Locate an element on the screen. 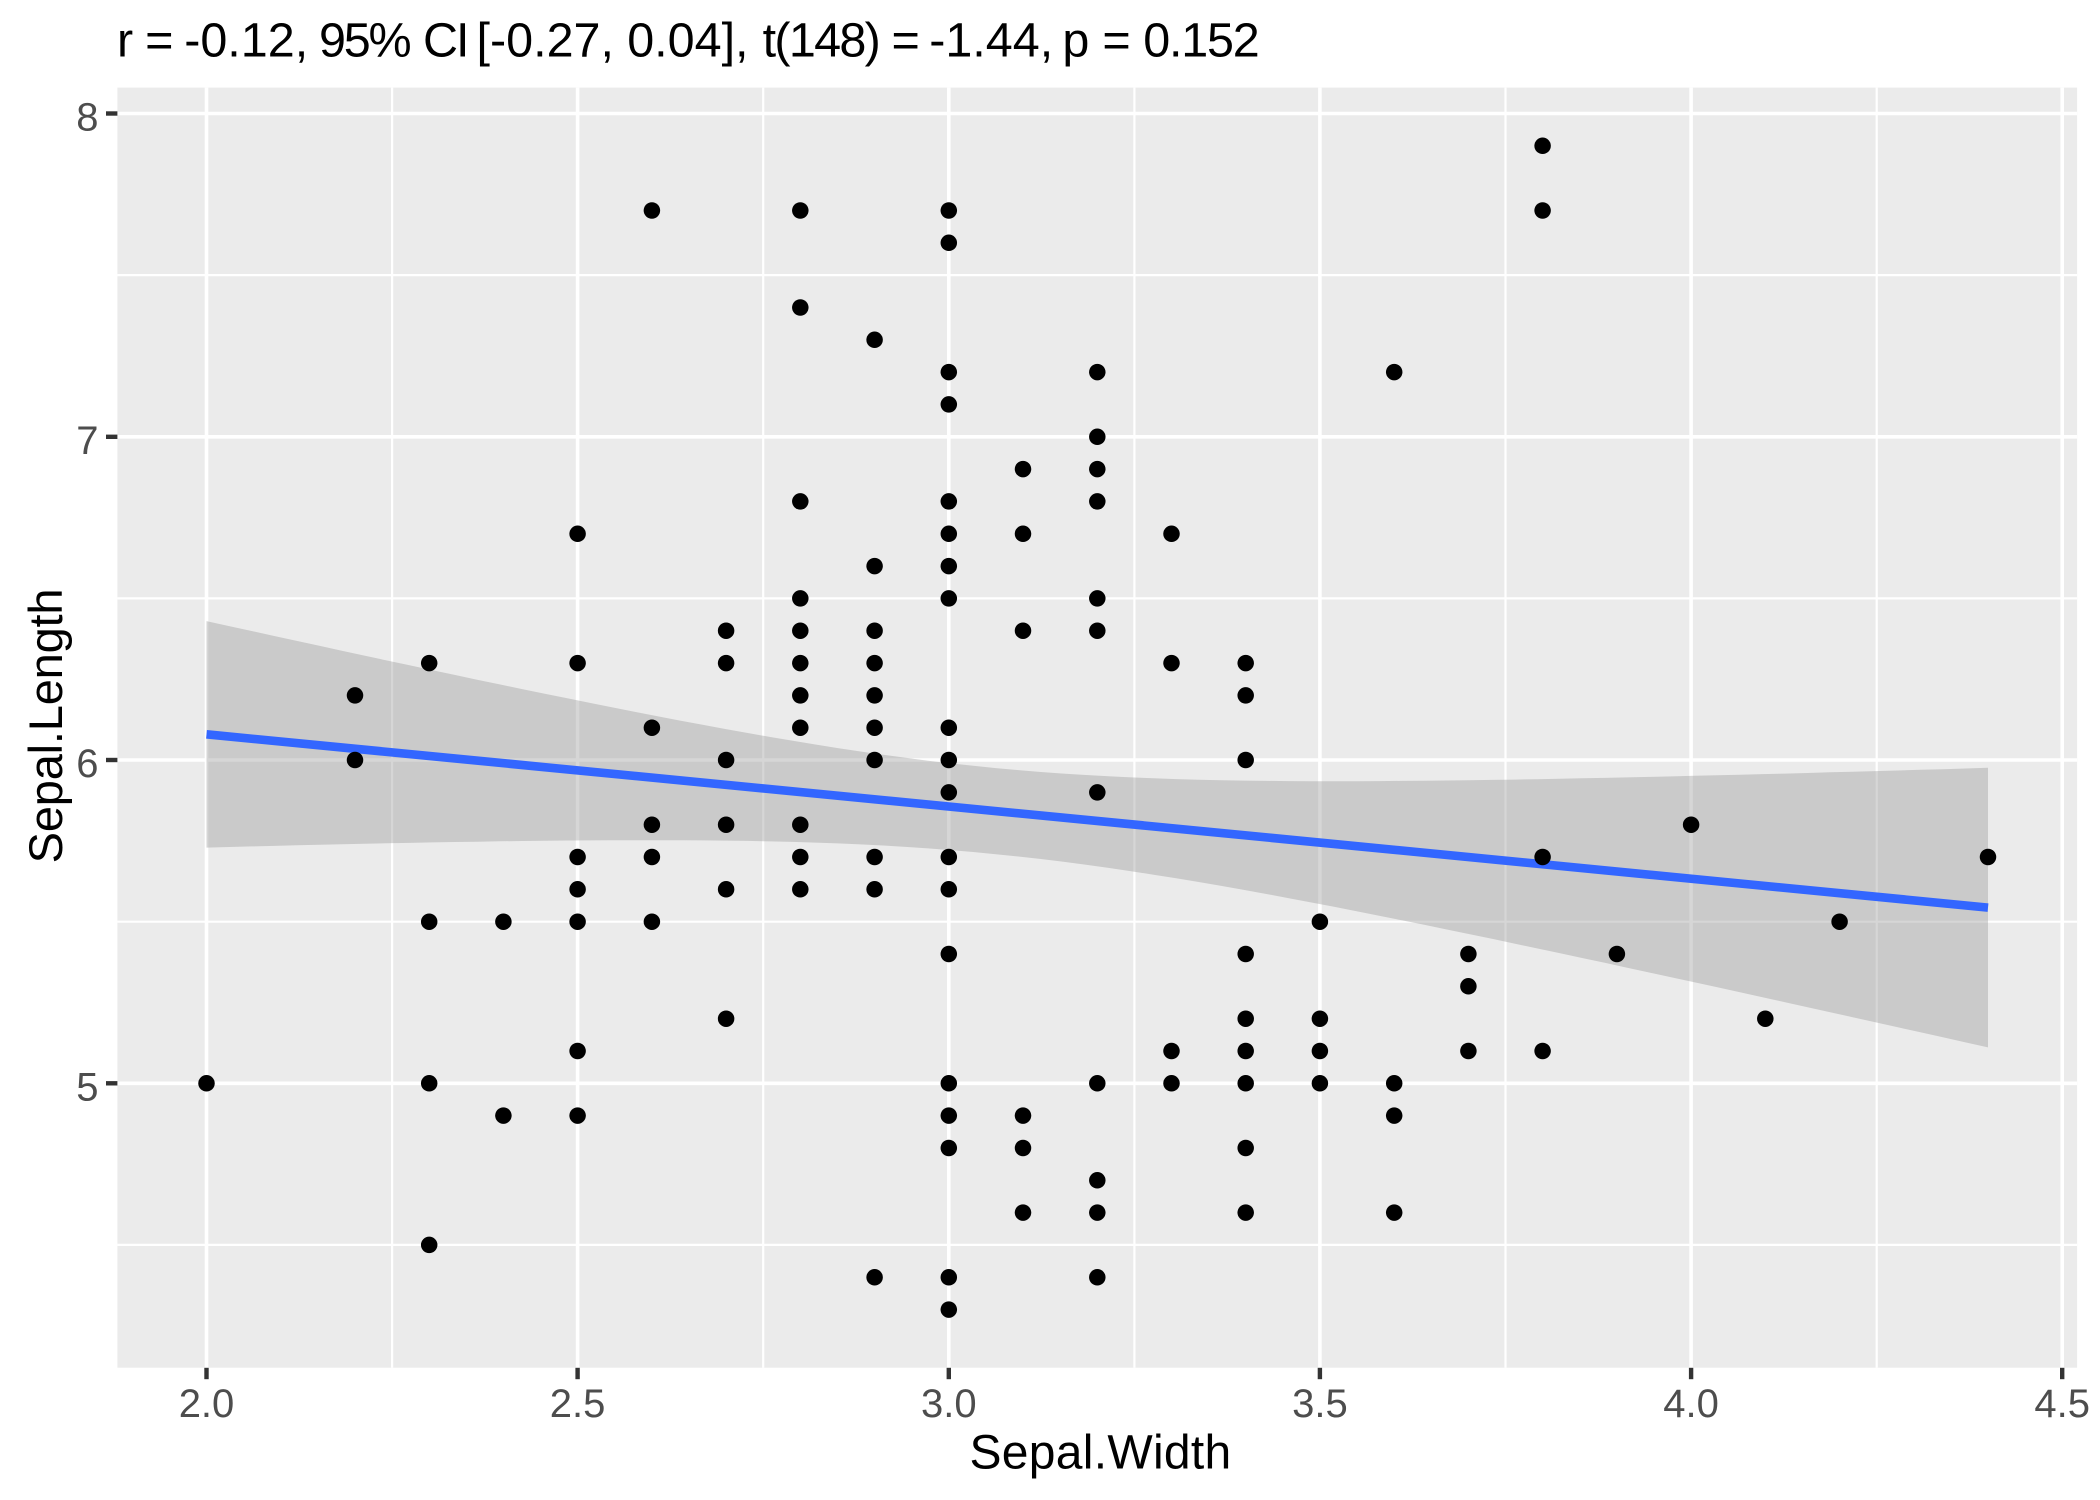  svg-text: 8 is located at coordinates (87, 118).